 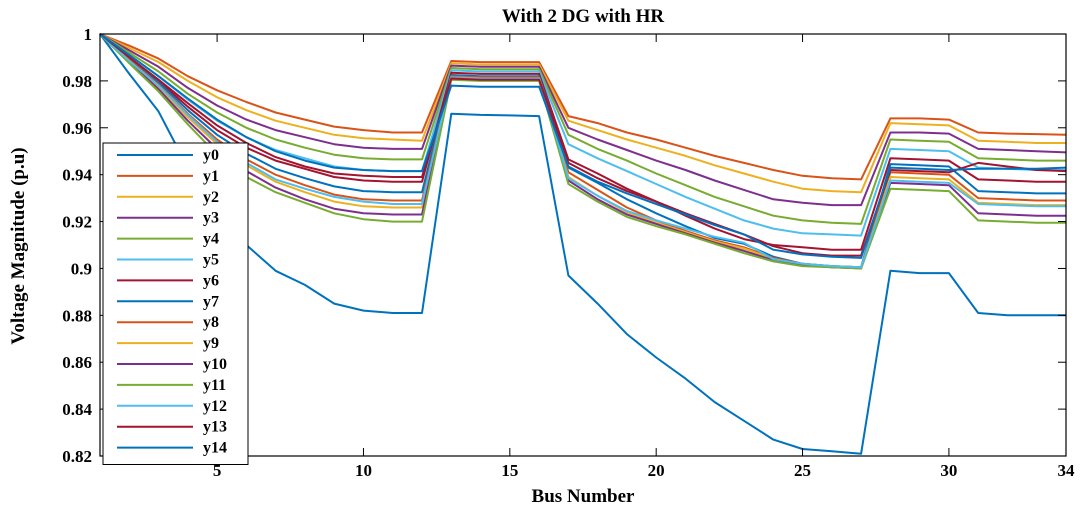 I want to click on y-tick-label: 0.84, so click(x=77, y=409).